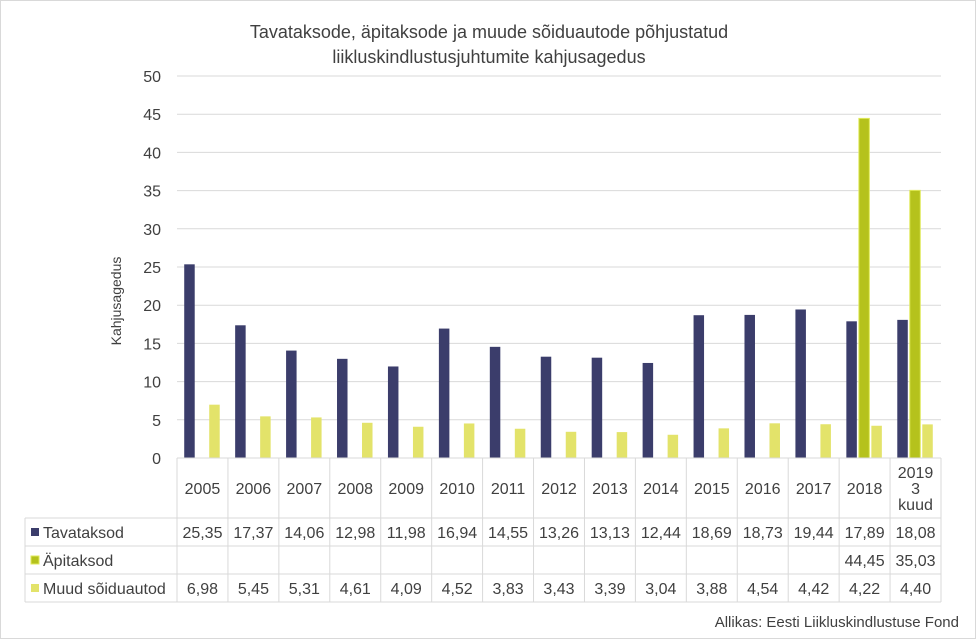 Image resolution: width=976 pixels, height=643 pixels. What do you see at coordinates (457, 533) in the screenshot?
I see `data-label: 16,94` at bounding box center [457, 533].